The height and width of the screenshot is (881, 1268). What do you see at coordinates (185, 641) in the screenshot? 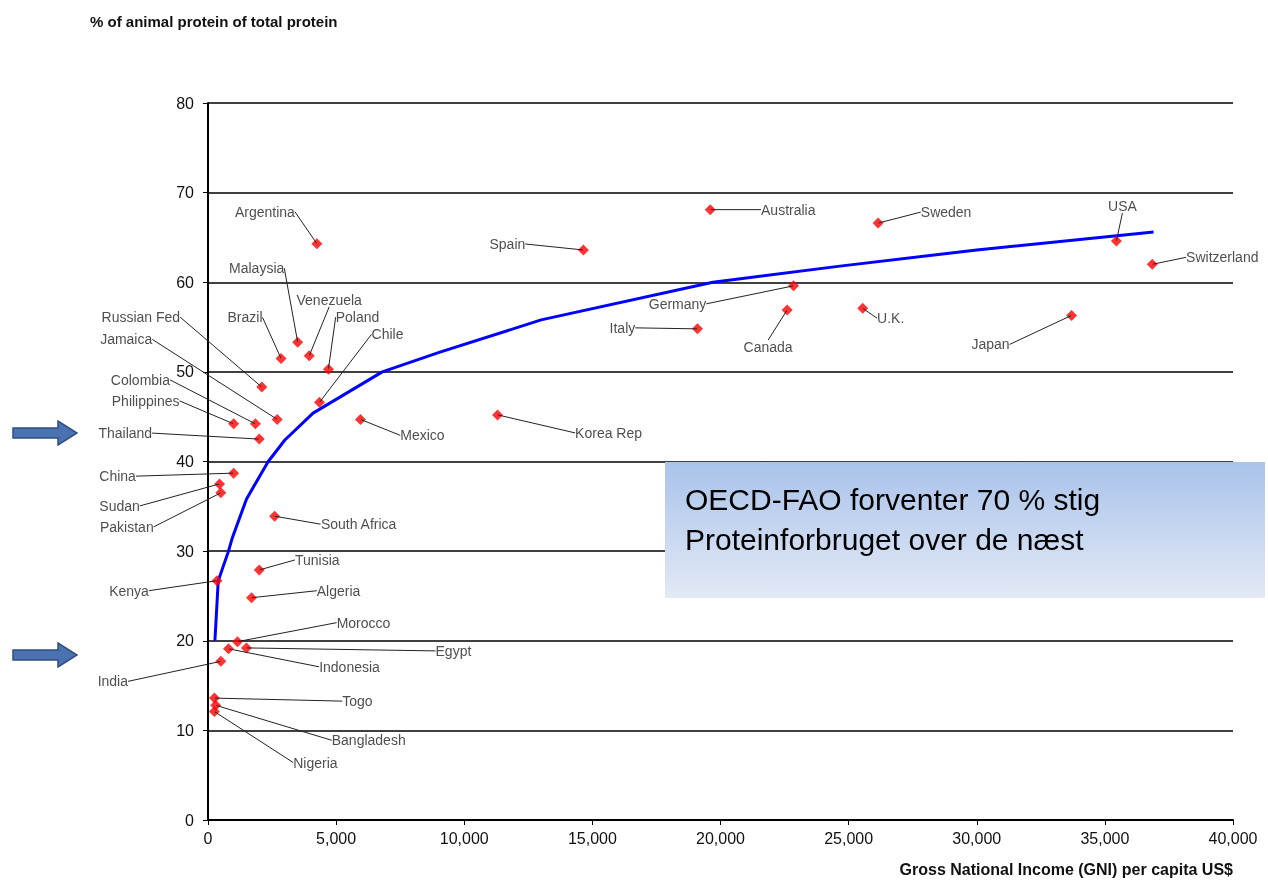
I see `y-tick-label: 20` at bounding box center [185, 641].